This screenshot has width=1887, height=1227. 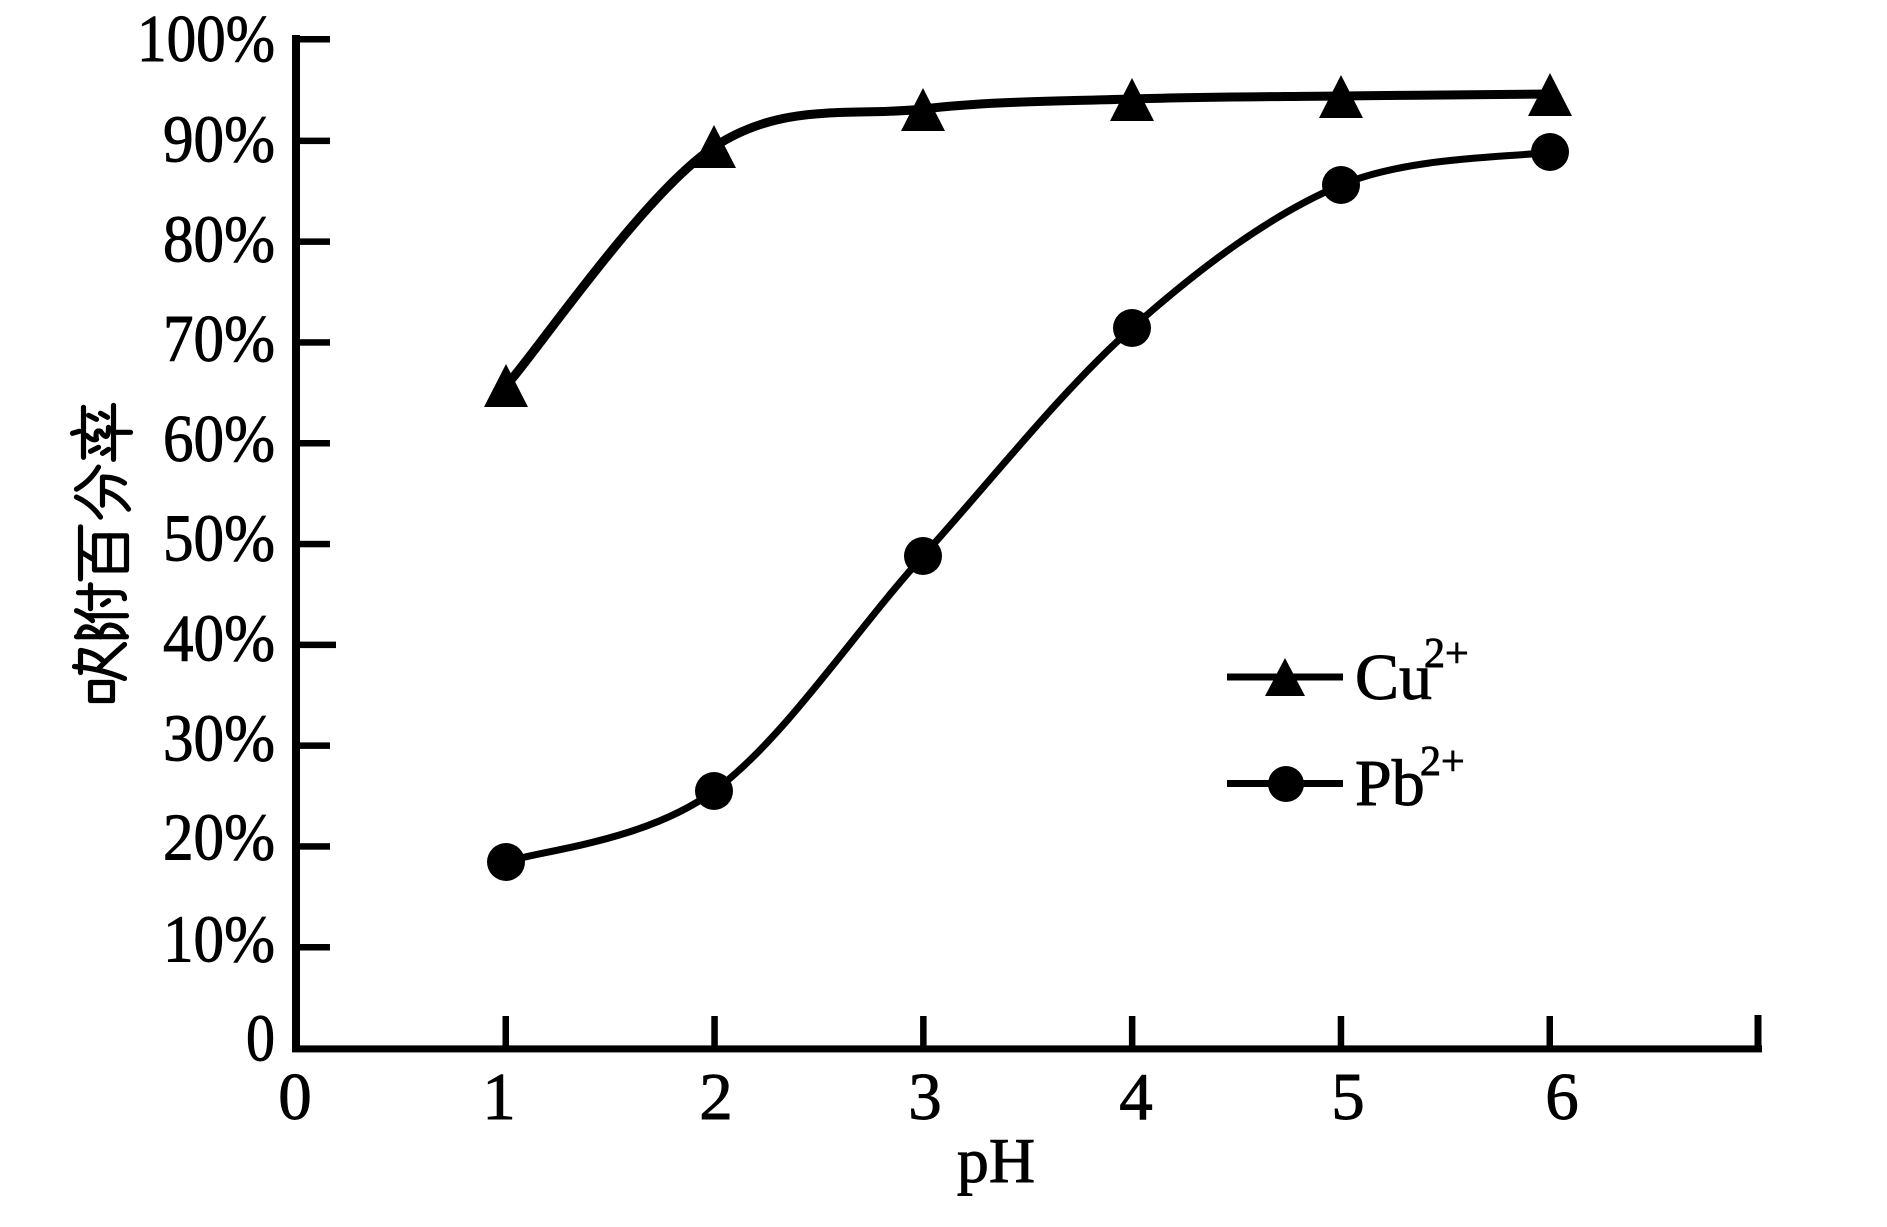 I want to click on svg-text: Pb, so click(x=1390, y=783).